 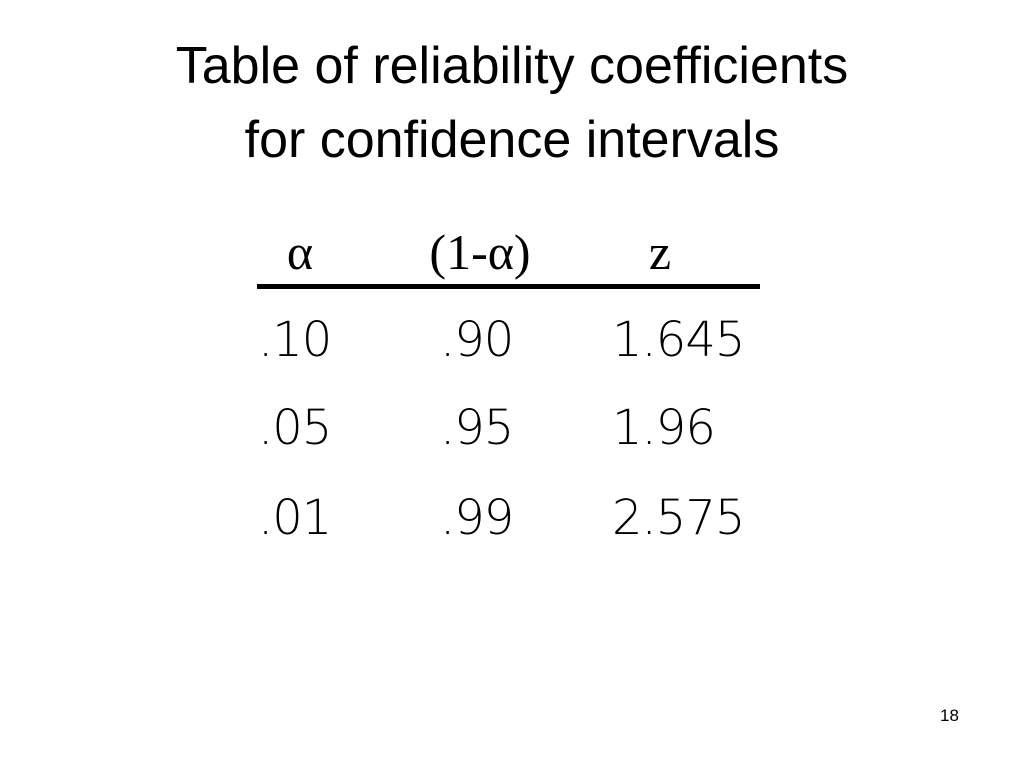 What do you see at coordinates (678, 518) in the screenshot?
I see `table-cell: 2.575` at bounding box center [678, 518].